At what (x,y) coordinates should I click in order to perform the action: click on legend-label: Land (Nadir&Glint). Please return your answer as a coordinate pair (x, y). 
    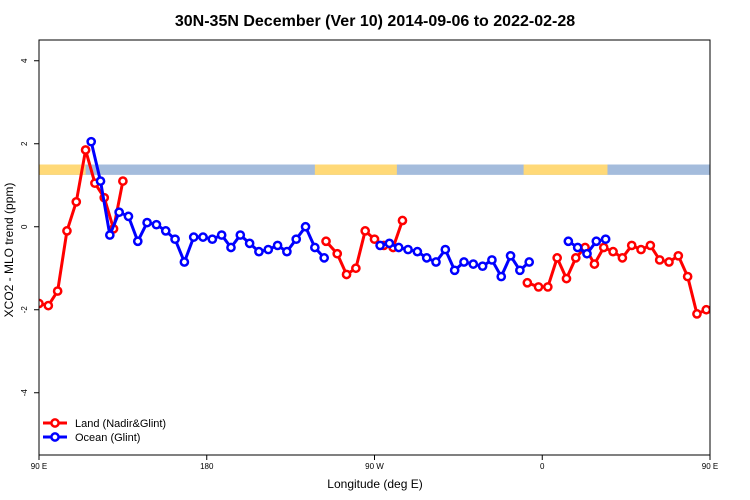
    Looking at the image, I should click on (120, 424).